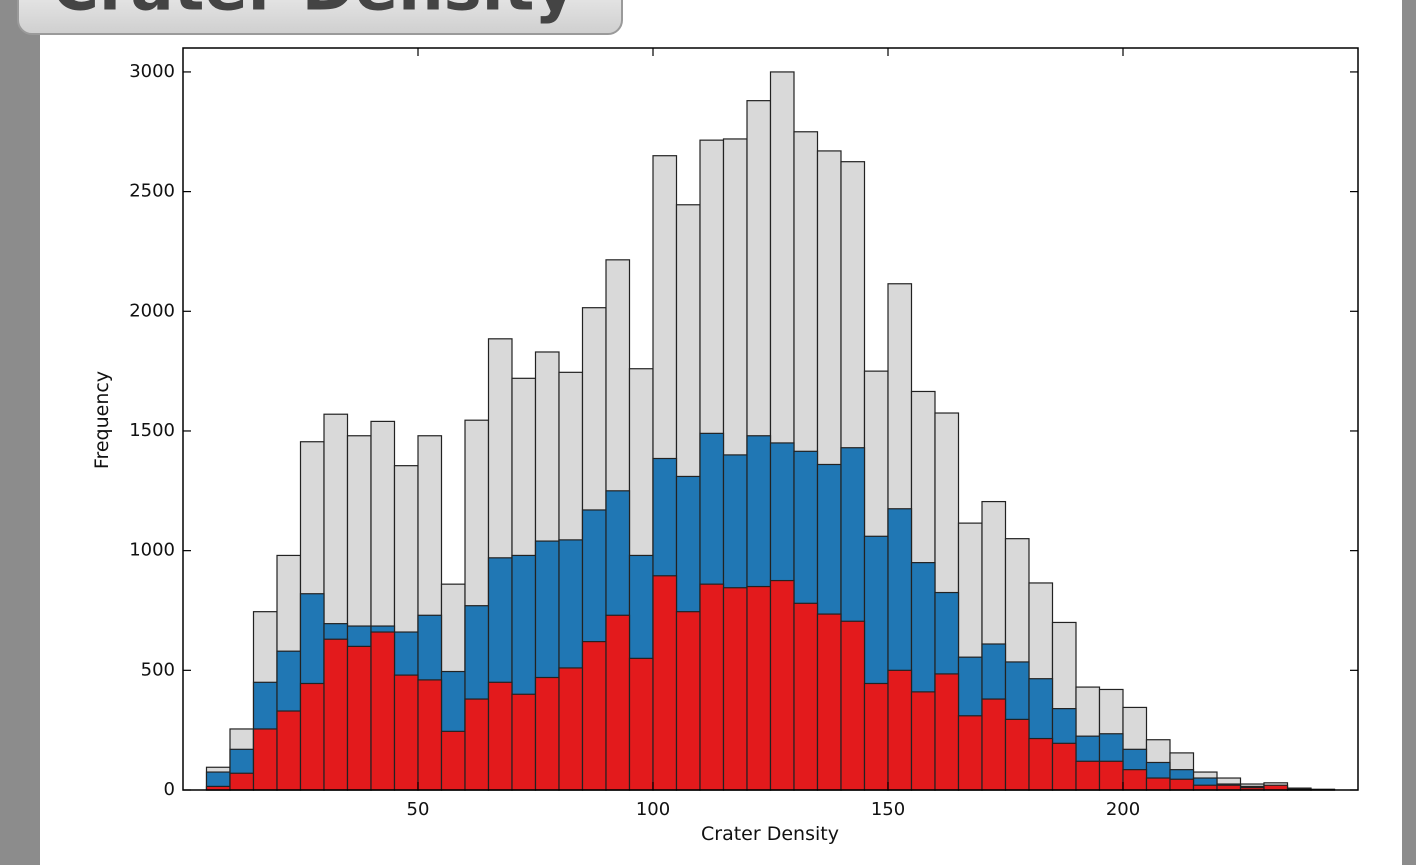 The image size is (1416, 865). I want to click on y-tick-label: 3000, so click(152, 71).